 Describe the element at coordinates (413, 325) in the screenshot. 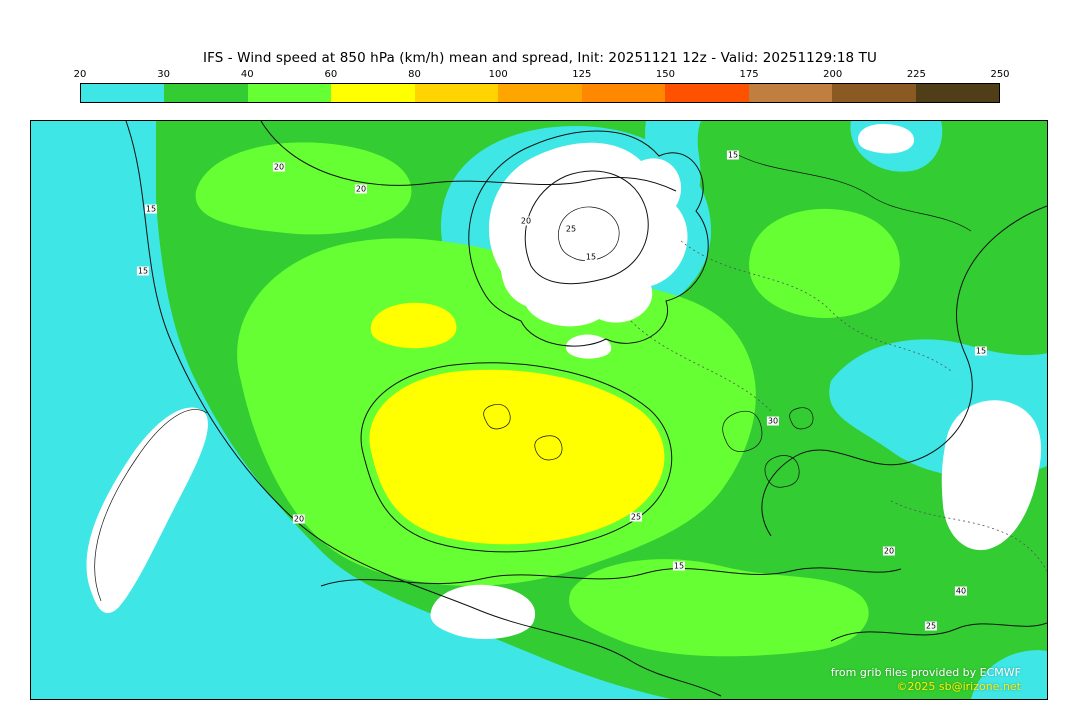

I see `region-wind-60-80-small` at that location.